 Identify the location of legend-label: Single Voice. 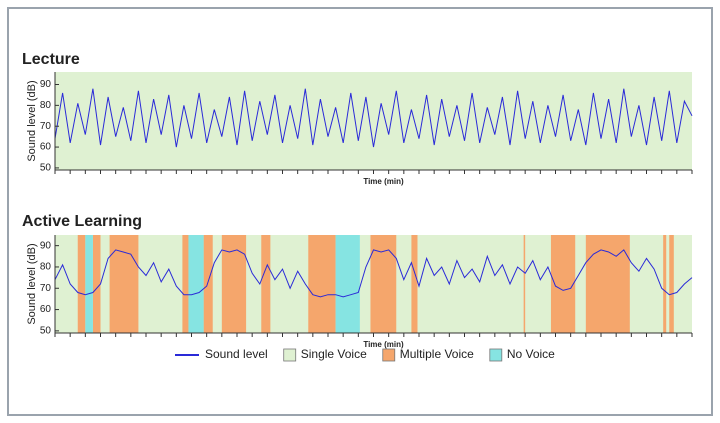
(334, 354).